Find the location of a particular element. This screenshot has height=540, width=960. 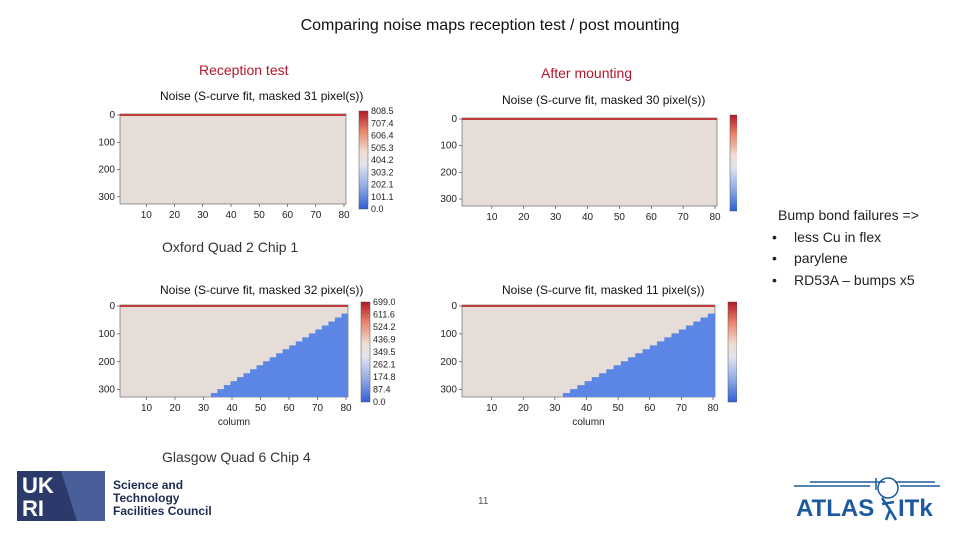

colorbar-tick-label: 87.4 is located at coordinates (382, 390).